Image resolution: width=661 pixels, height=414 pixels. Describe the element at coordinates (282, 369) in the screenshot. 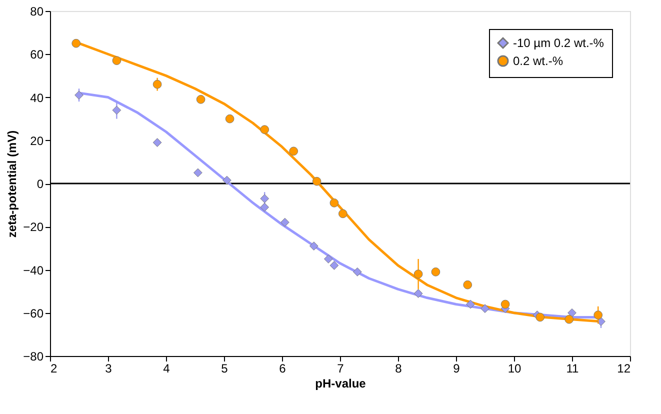

I see `x-tick-label: 6` at that location.